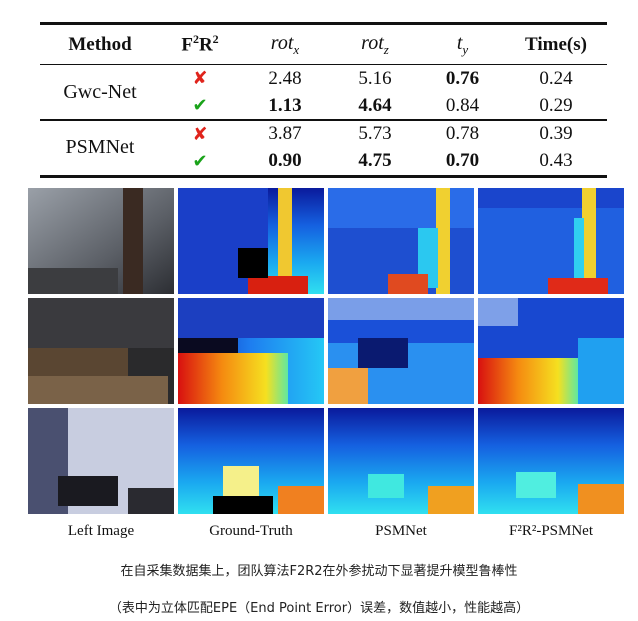  I want to click on table-bottom-rule, so click(323, 176).